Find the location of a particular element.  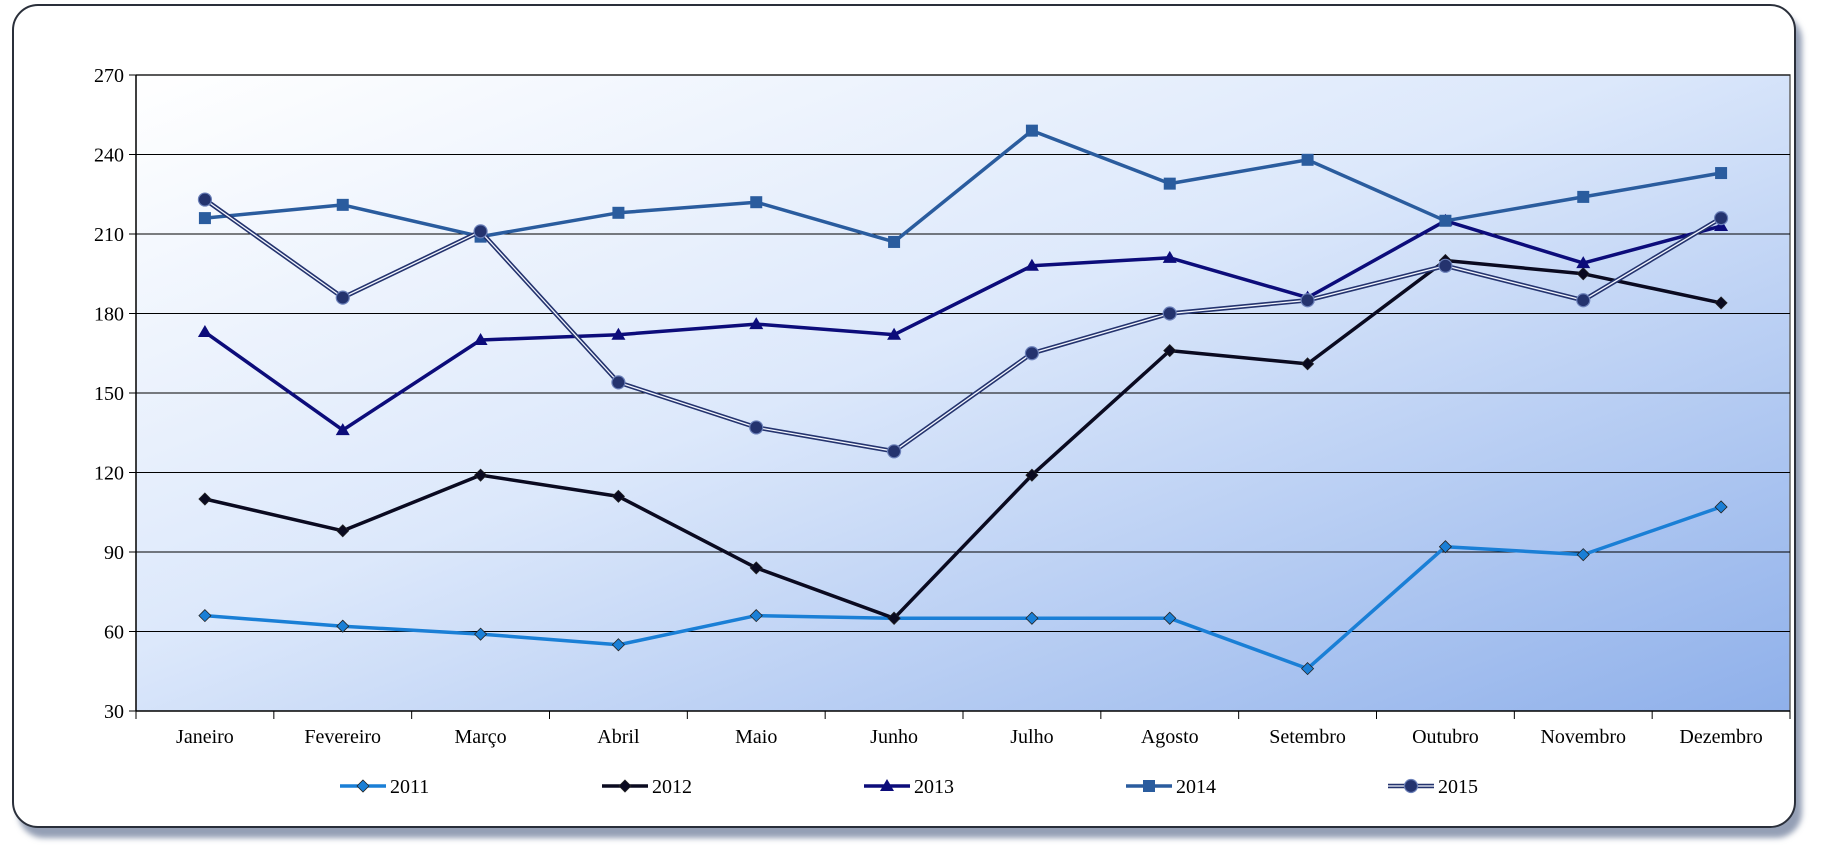

data-point-2015-Fevereiro is located at coordinates (342, 297).